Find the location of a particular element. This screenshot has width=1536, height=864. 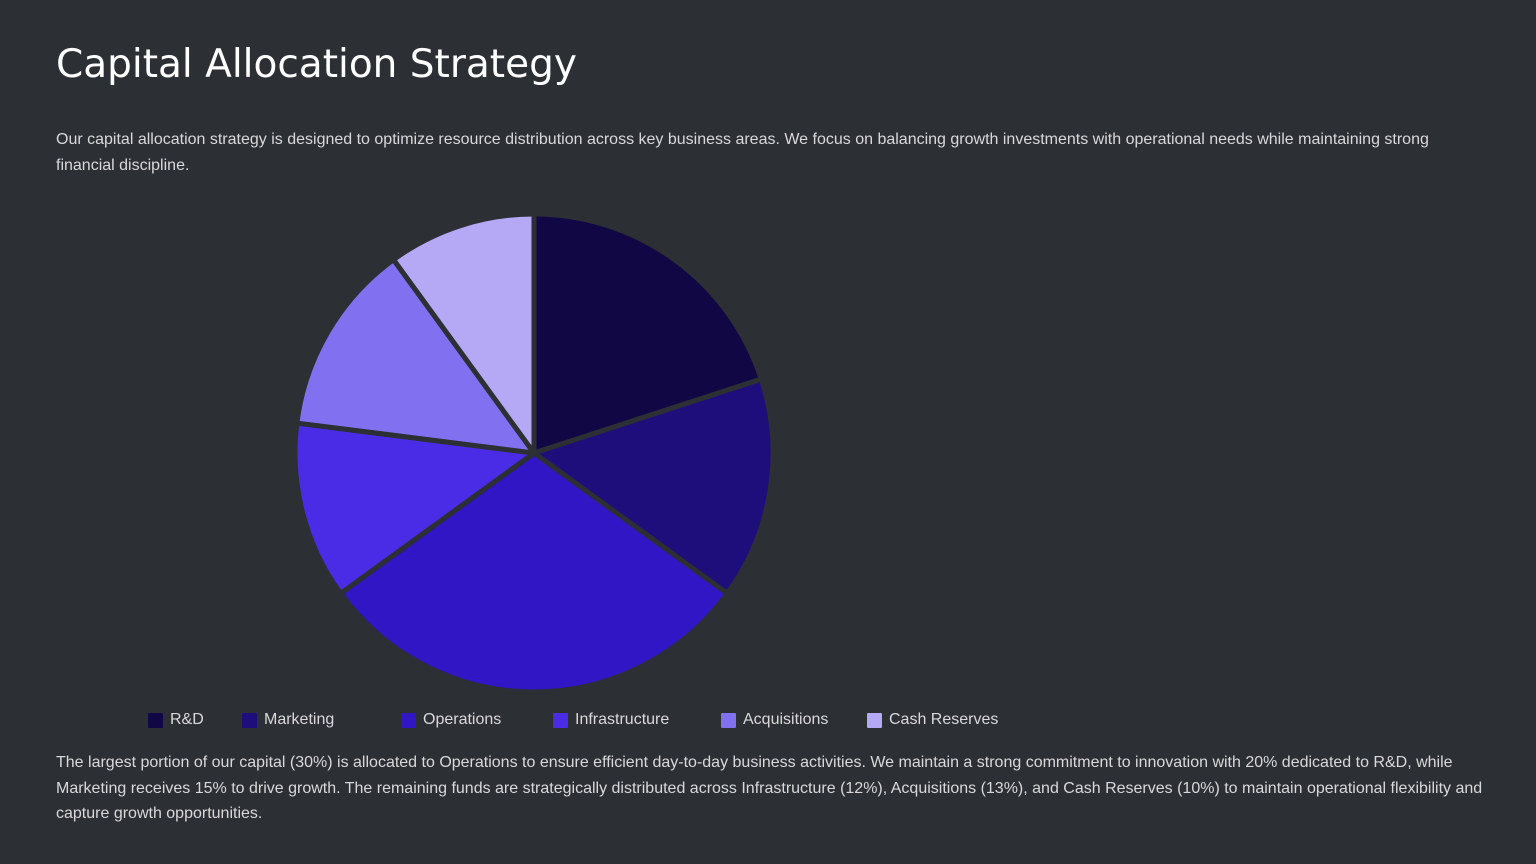

legend-label: Infrastructure is located at coordinates (622, 719).